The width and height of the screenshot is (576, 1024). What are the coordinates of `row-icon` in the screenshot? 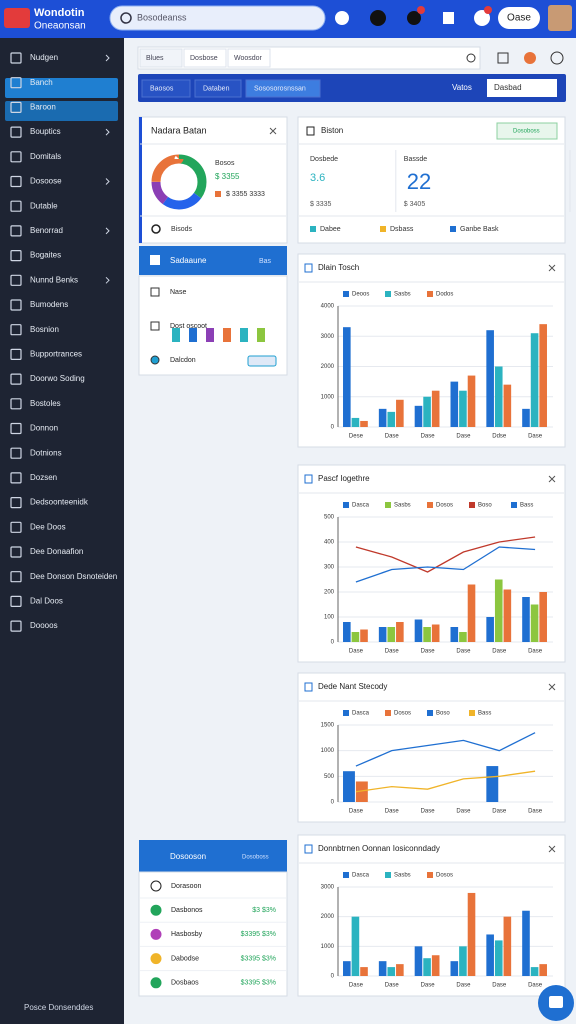 It's located at (155, 326).